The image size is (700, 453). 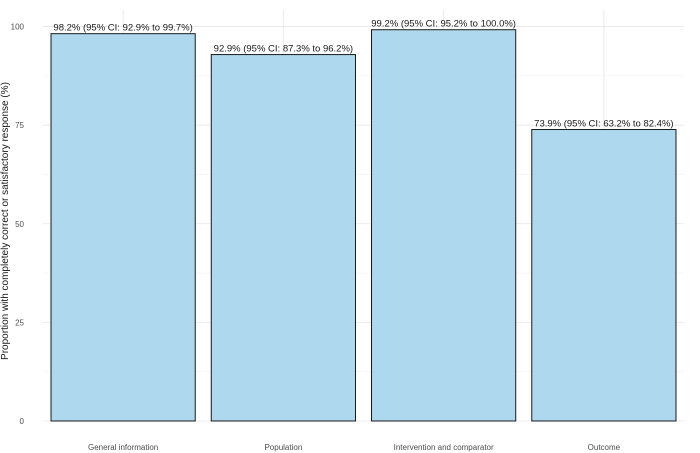 I want to click on bar-data-label: 92.9% (95% CI: 87.3% to 96.2%), so click(x=283, y=49).